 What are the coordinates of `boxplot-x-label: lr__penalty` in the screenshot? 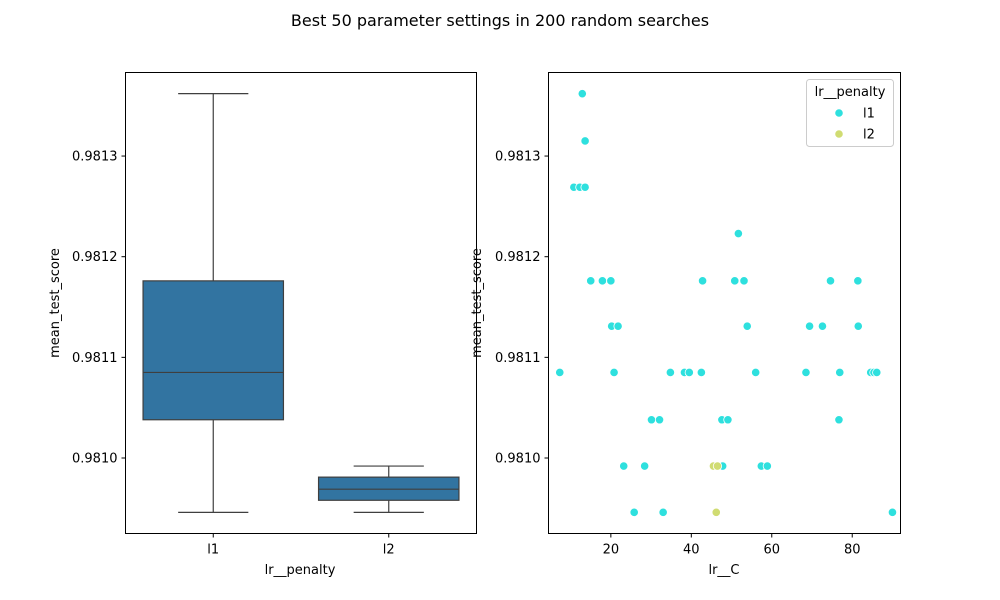 It's located at (300, 570).